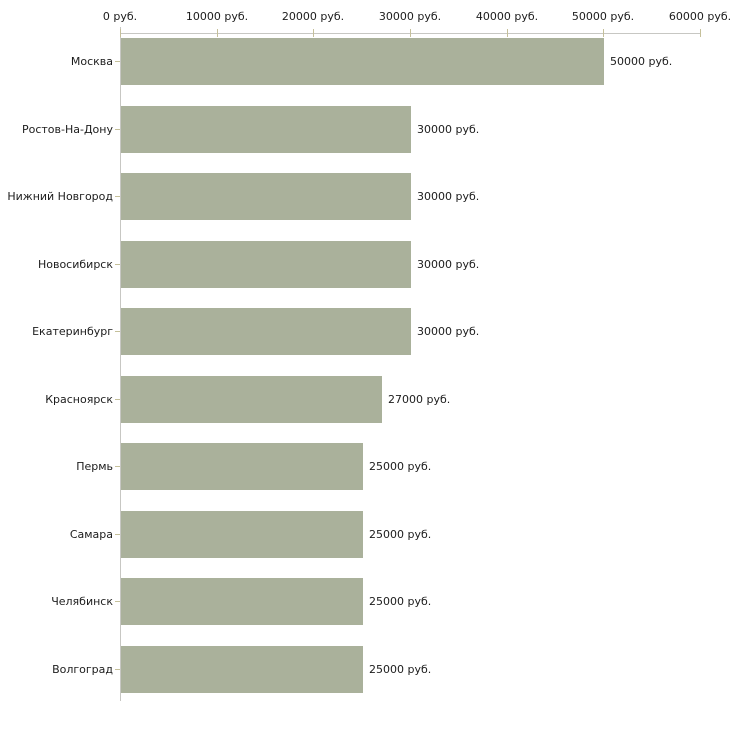 The height and width of the screenshot is (730, 730). What do you see at coordinates (641, 61) in the screenshot?
I see `value-label: 50000 руб.` at bounding box center [641, 61].